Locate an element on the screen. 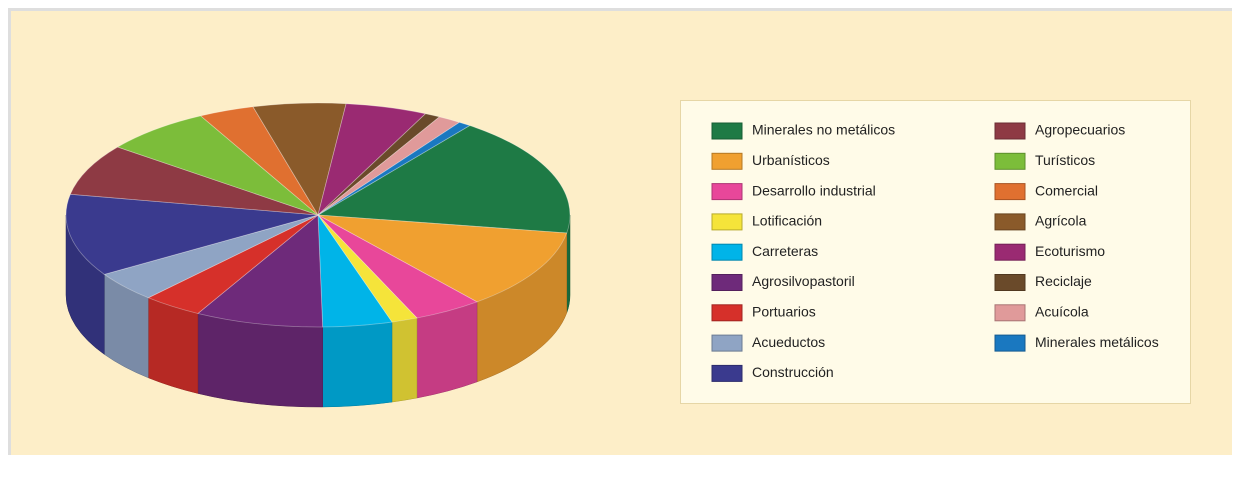  legend-label: Urbanísticos is located at coordinates (791, 160).